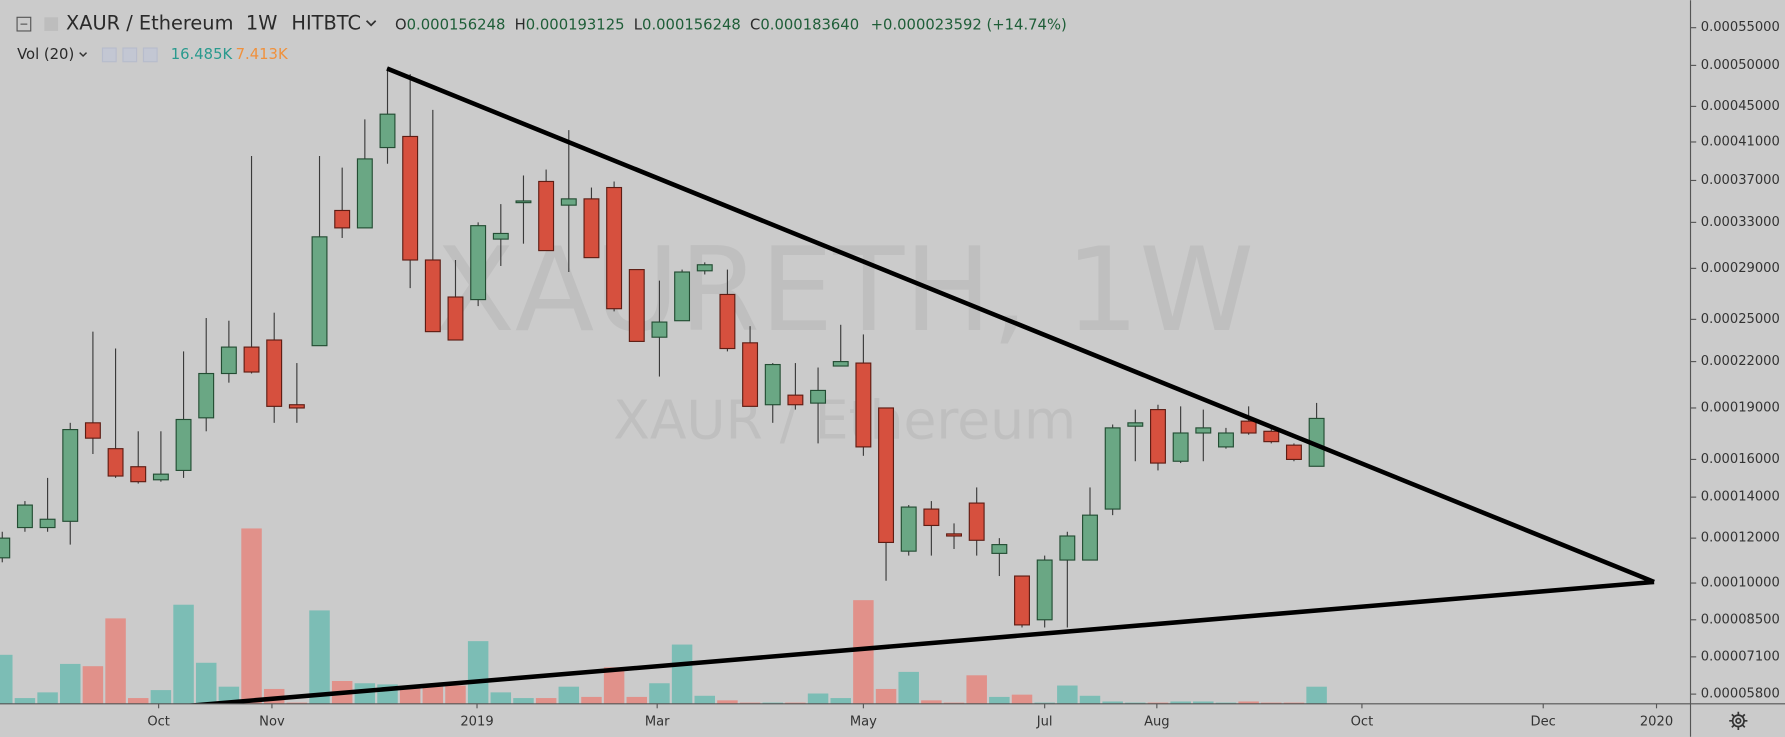  Describe the element at coordinates (1740, 141) in the screenshot. I see `y-tick-label: 0.00041000` at that location.